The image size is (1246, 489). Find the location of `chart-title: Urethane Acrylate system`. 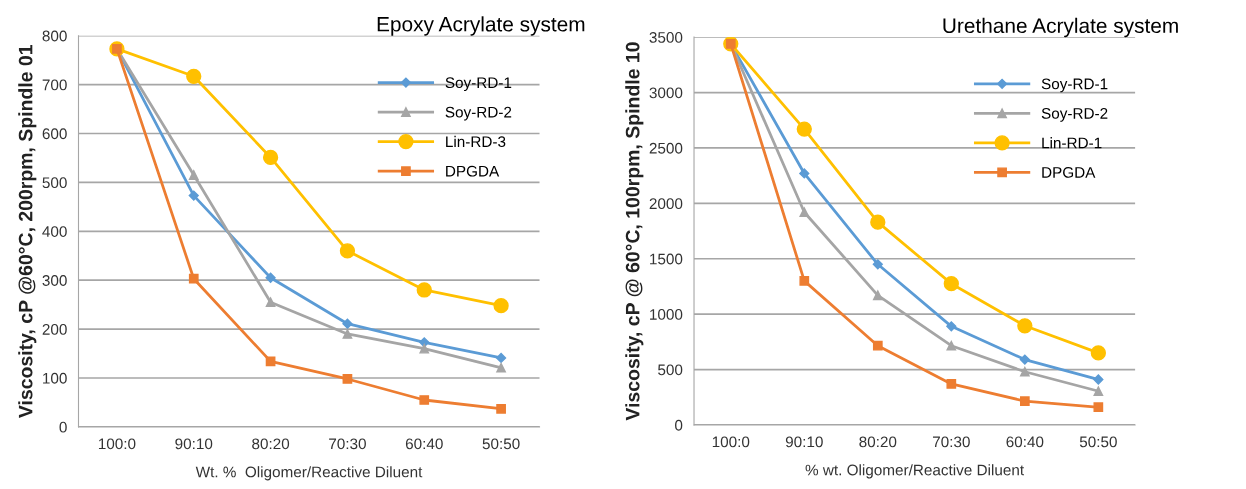

chart-title: Urethane Acrylate system is located at coordinates (1060, 27).